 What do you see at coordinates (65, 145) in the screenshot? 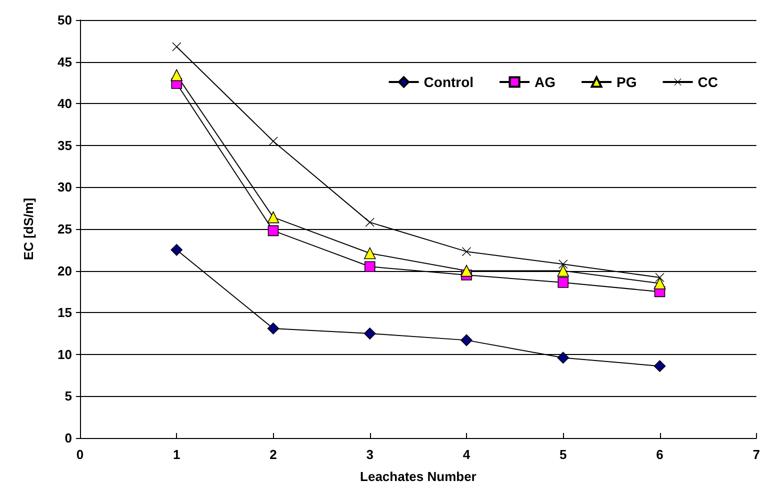
I see `y-tick-label: 35` at bounding box center [65, 145].